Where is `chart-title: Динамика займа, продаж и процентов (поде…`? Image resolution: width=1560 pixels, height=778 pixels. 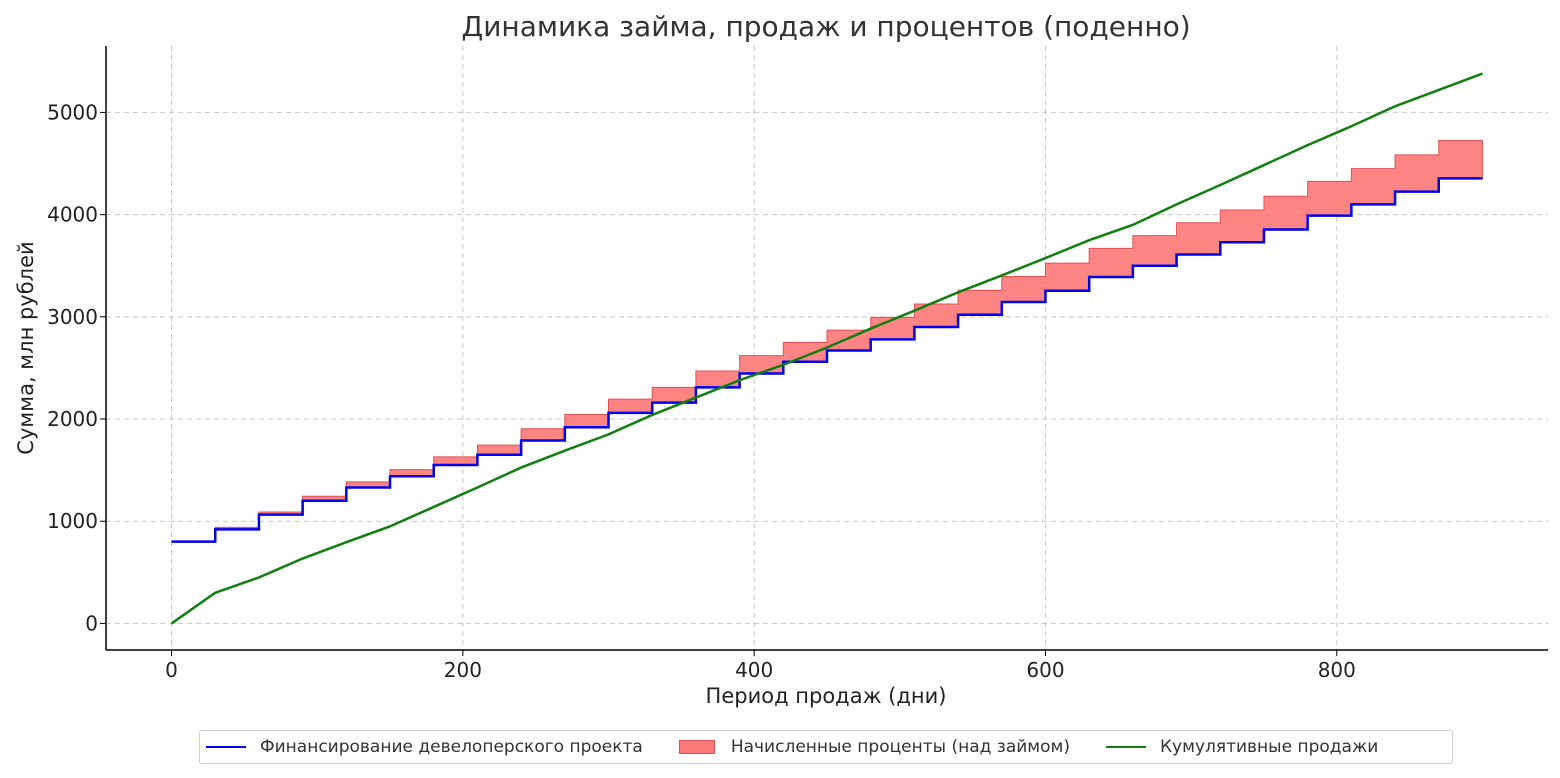 chart-title: Динамика займа, продаж и процентов (поде… is located at coordinates (825, 26).